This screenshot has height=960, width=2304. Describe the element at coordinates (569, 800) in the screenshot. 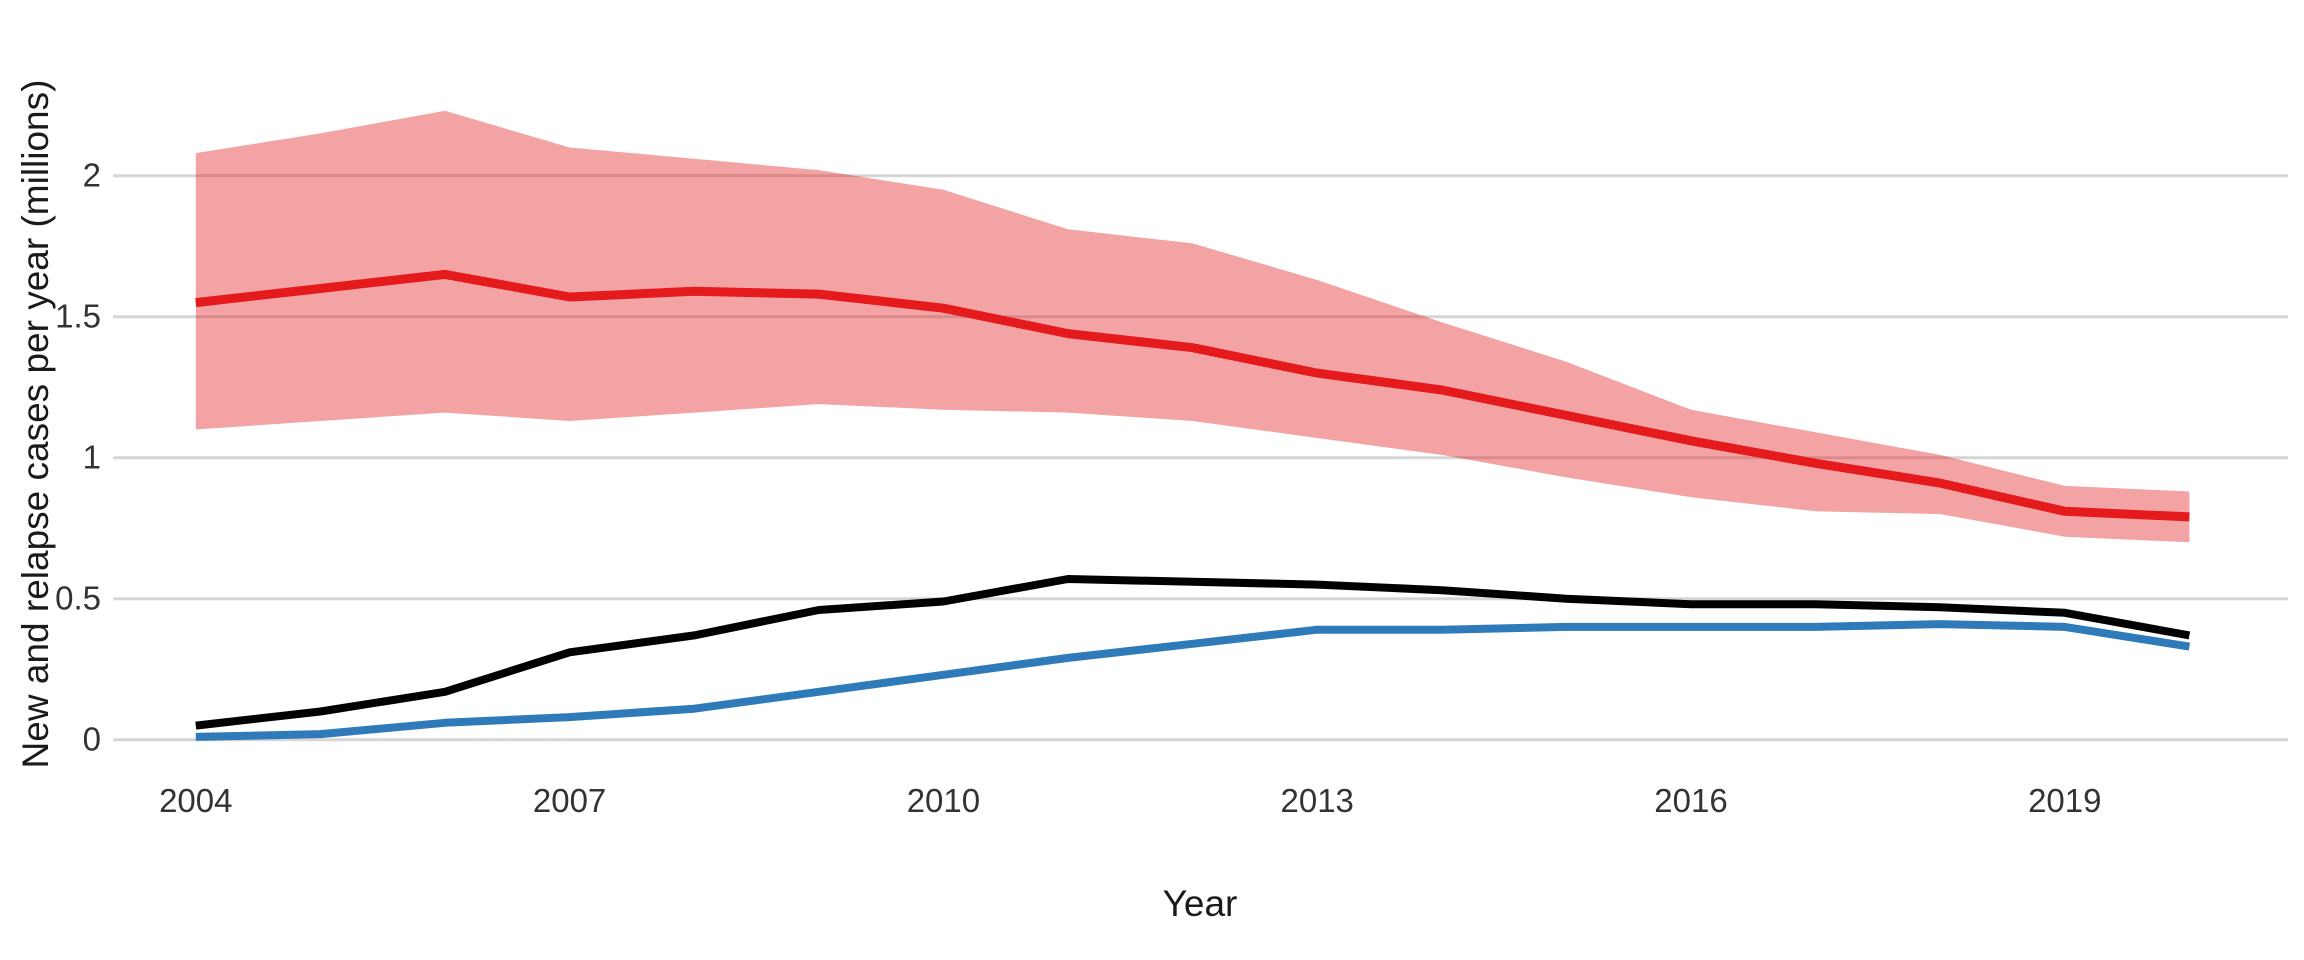

I see `x-tick-label-2007: 2007` at that location.